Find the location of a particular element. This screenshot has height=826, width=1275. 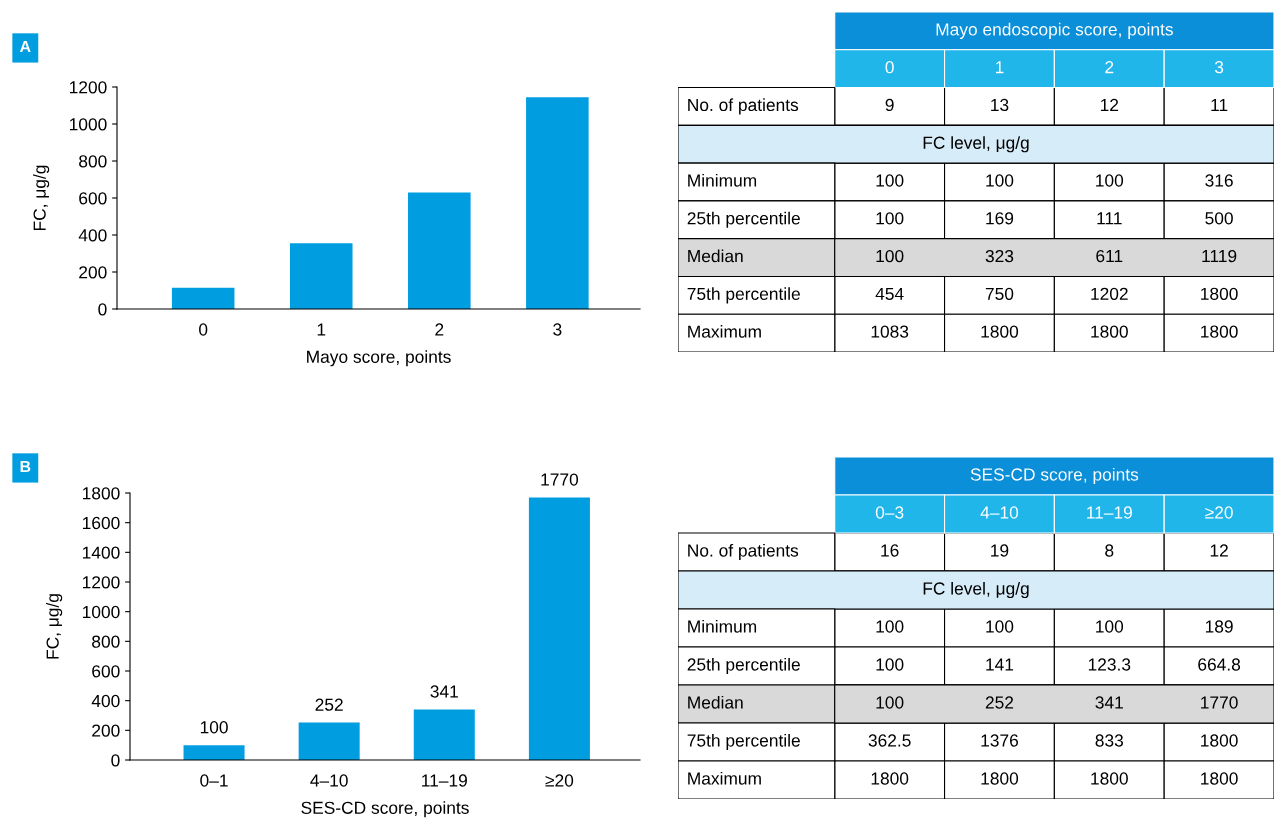

data-label: 11 is located at coordinates (1219, 104).